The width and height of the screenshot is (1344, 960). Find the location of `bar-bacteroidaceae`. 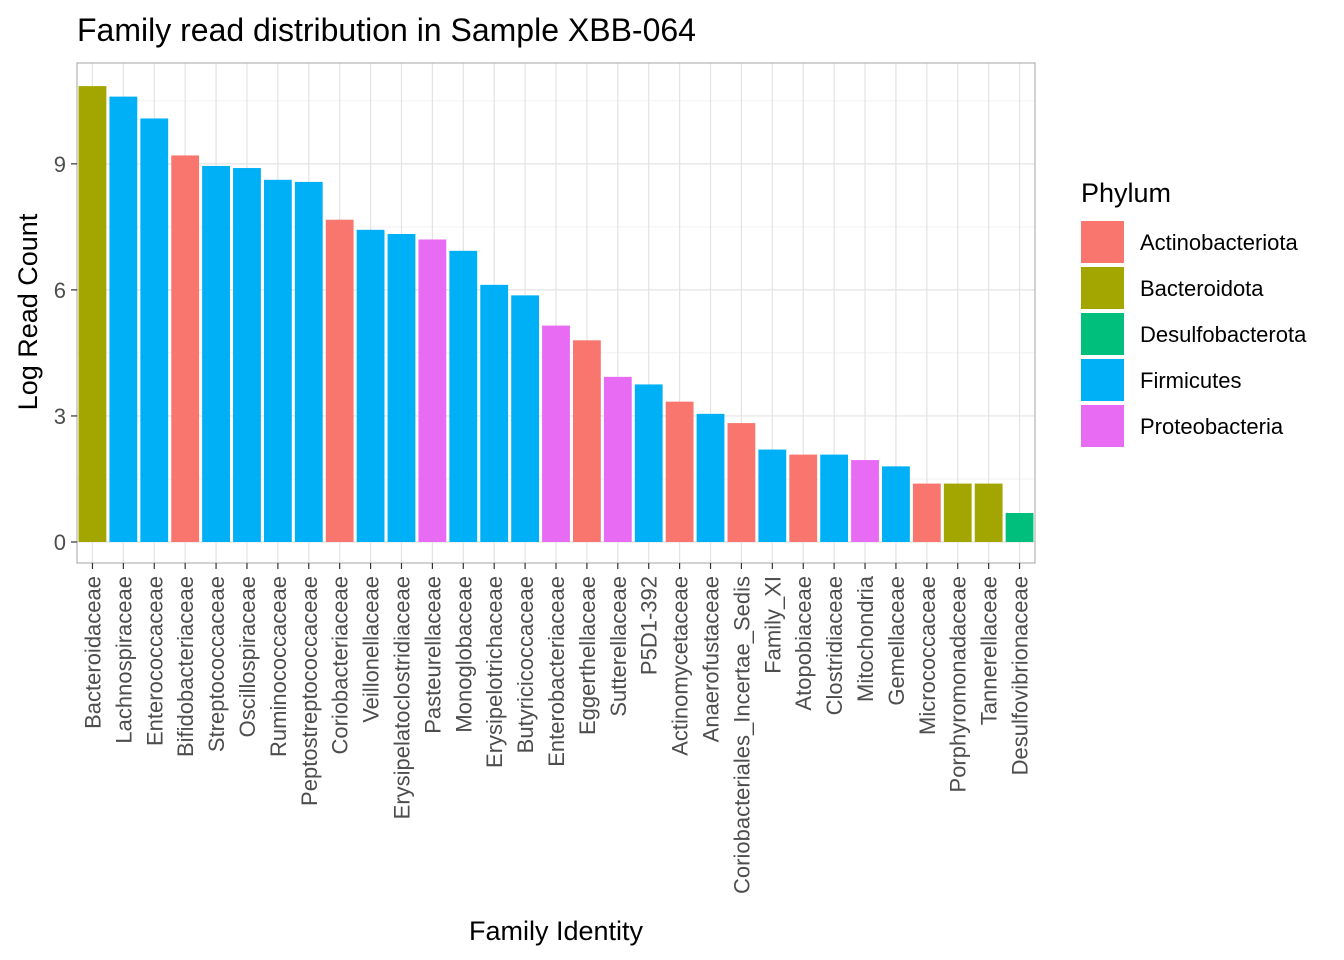

bar-bacteroidaceae is located at coordinates (92, 314).